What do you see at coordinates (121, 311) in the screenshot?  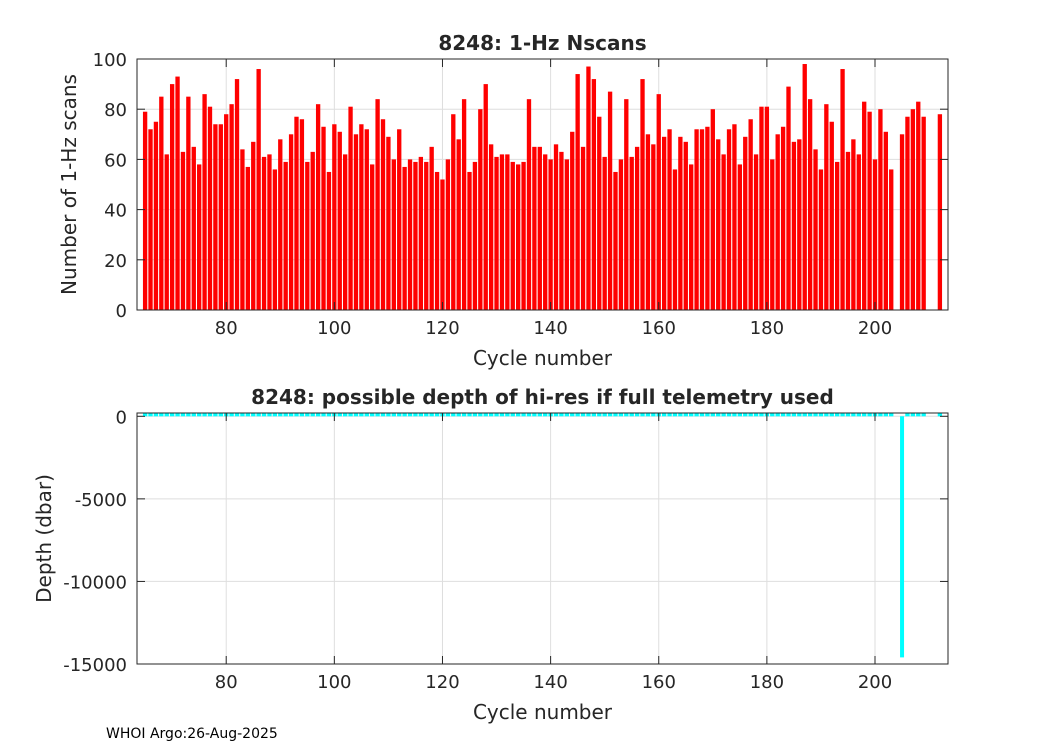 I see `y-tick-label: 0` at bounding box center [121, 311].